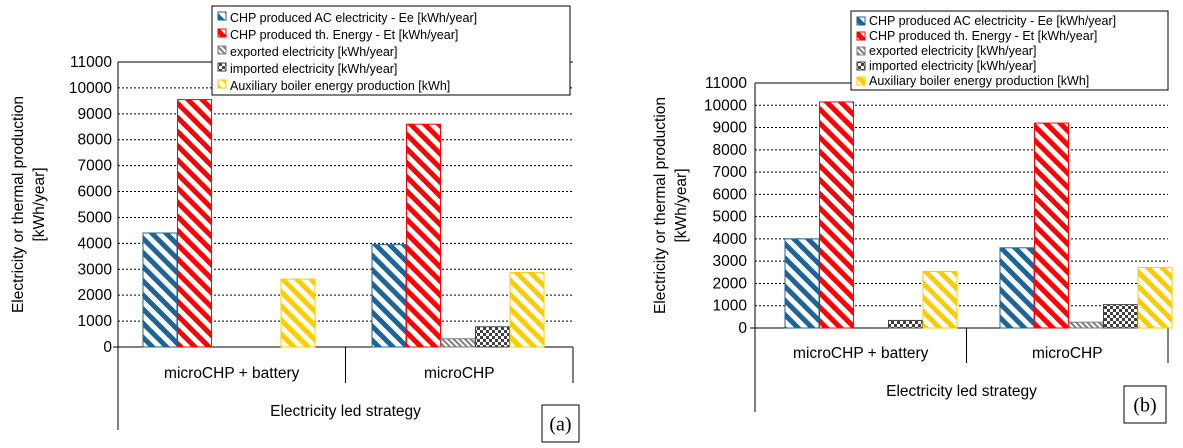 The height and width of the screenshot is (448, 1183). I want to click on panel-tag: (a), so click(560, 425).